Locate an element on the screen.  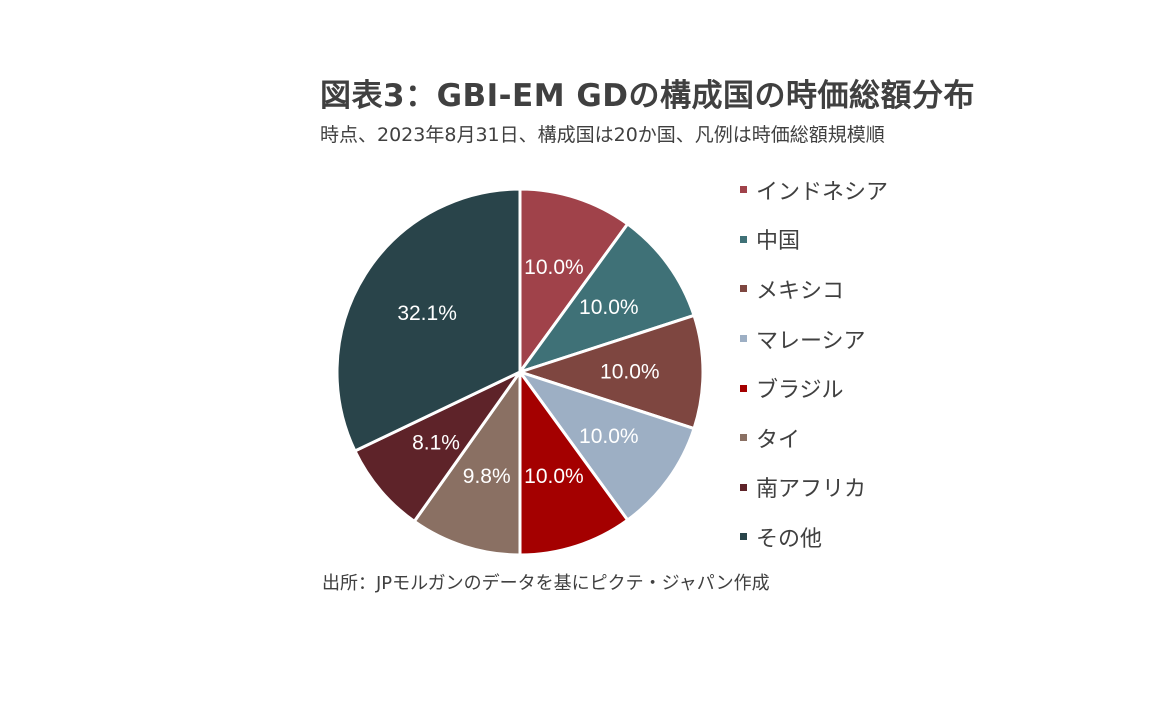
legend-label: その他 is located at coordinates (789, 539).